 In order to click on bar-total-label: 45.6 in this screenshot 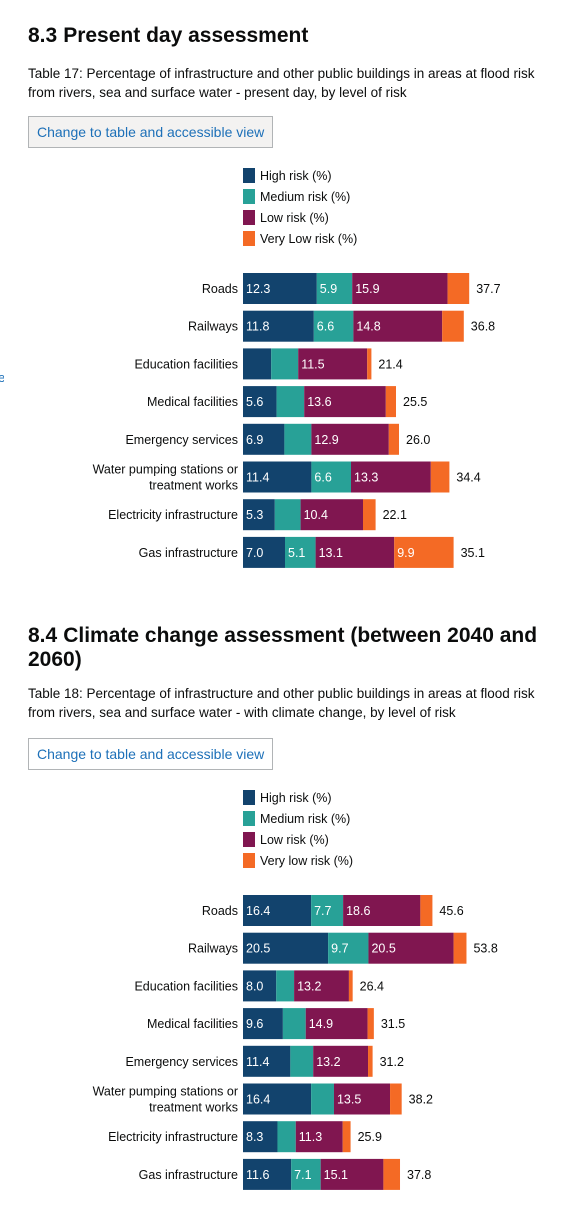, I will do `click(451, 911)`.